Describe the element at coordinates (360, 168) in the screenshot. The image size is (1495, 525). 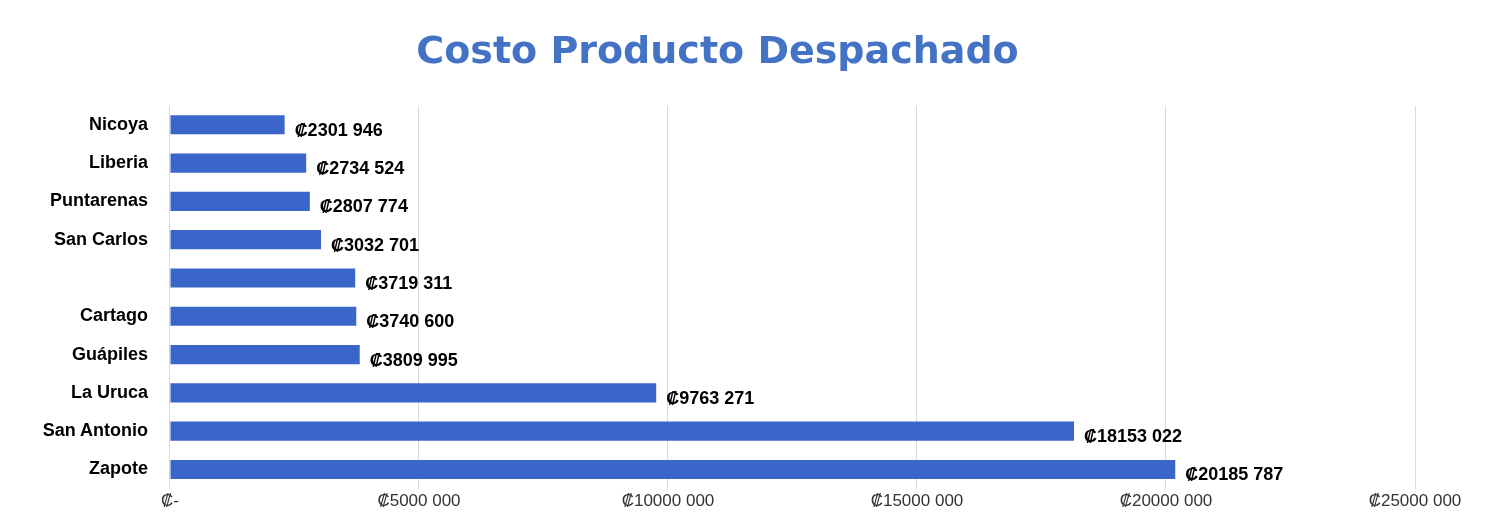
I see `data-label: ₡2734 524` at that location.